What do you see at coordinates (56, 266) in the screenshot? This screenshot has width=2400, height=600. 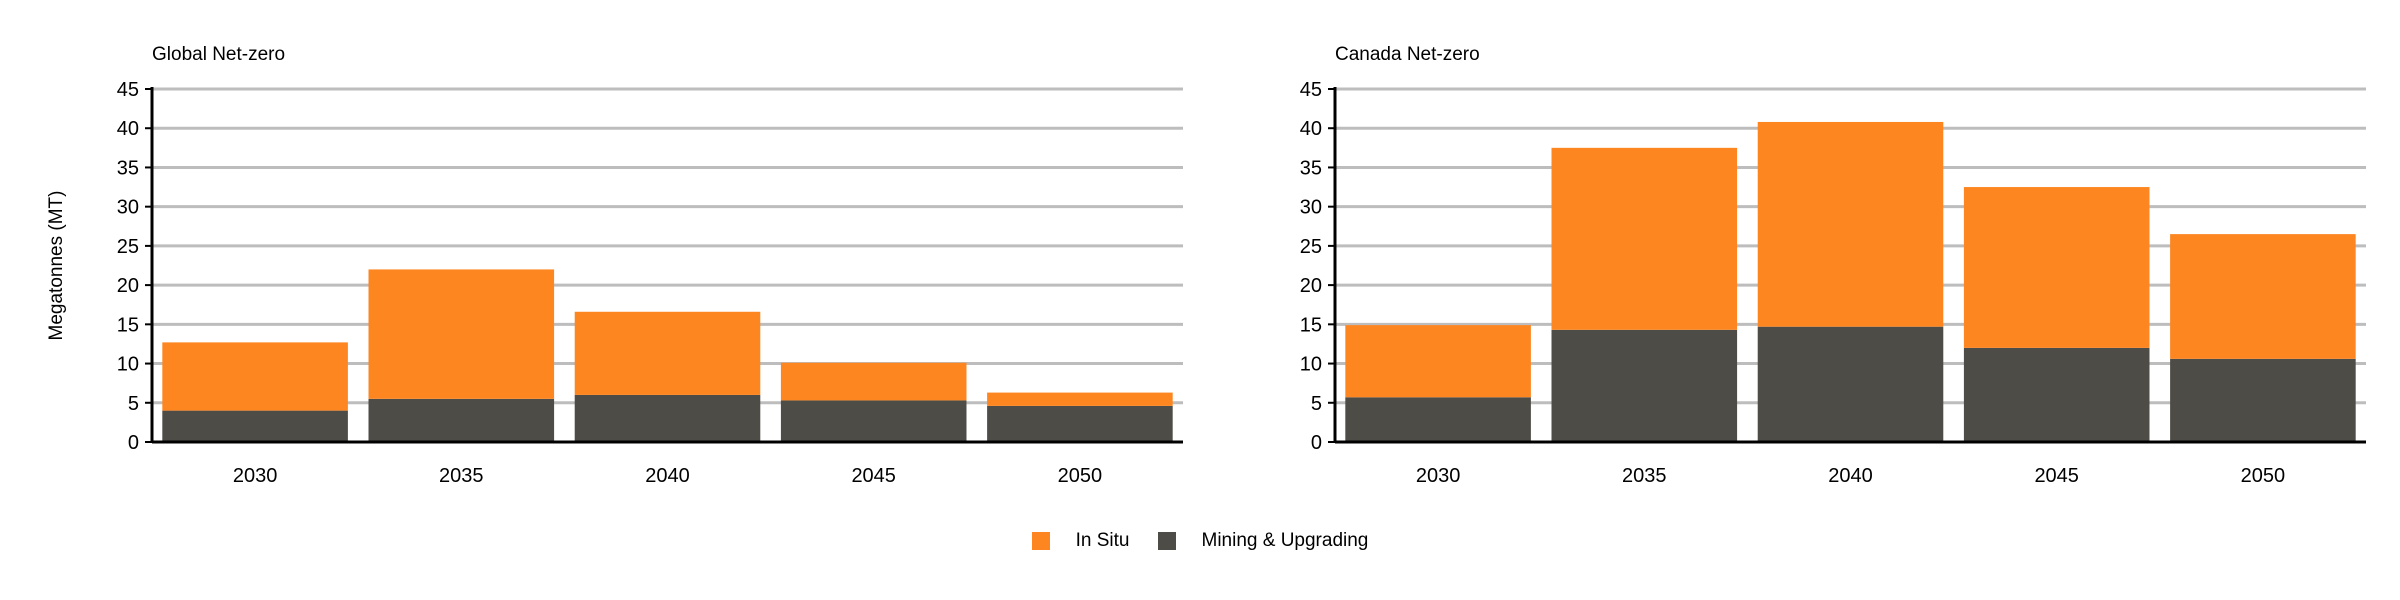 I see `y-axis-label: Megatonnes (MT)` at bounding box center [56, 266].